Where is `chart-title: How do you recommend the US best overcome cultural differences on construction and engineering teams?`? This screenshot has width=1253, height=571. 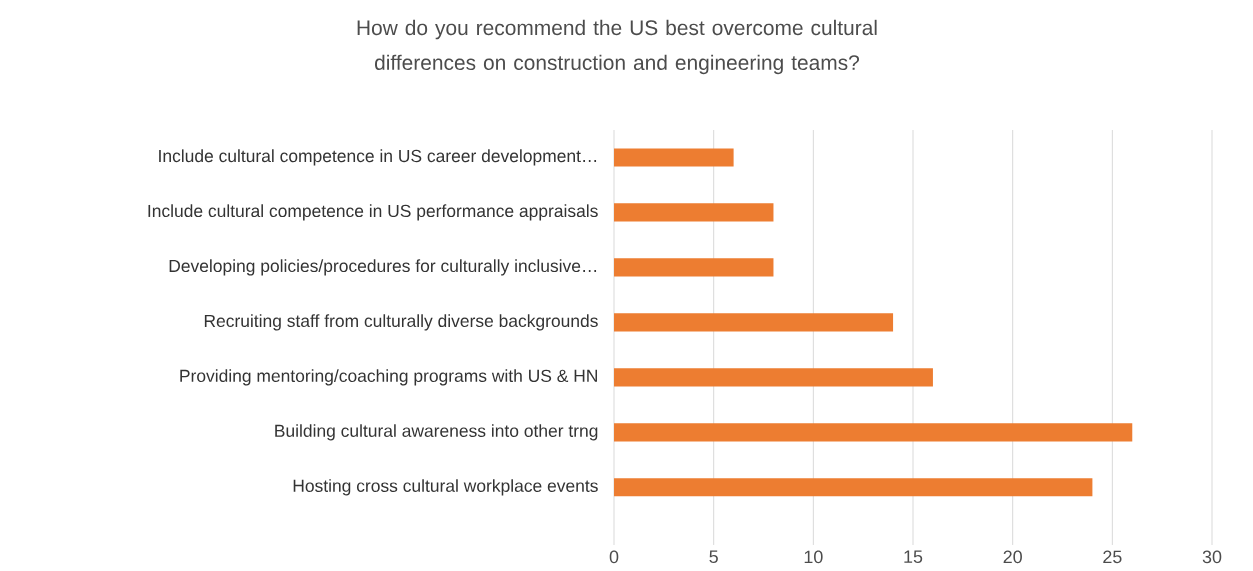
chart-title: How do you recommend the US best overcome cultural differences on construction and engineering teams? is located at coordinates (617, 47).